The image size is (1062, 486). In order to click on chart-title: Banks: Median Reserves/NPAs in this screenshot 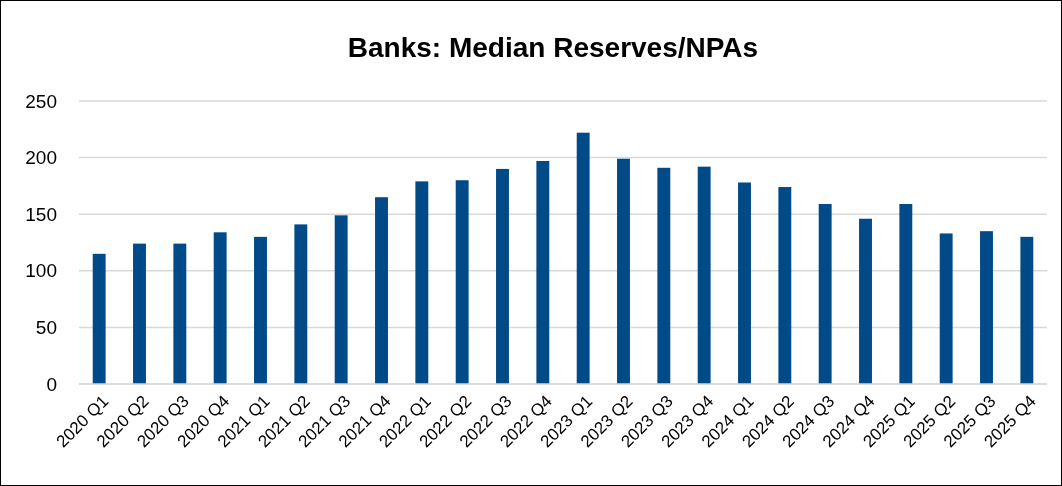, I will do `click(553, 47)`.